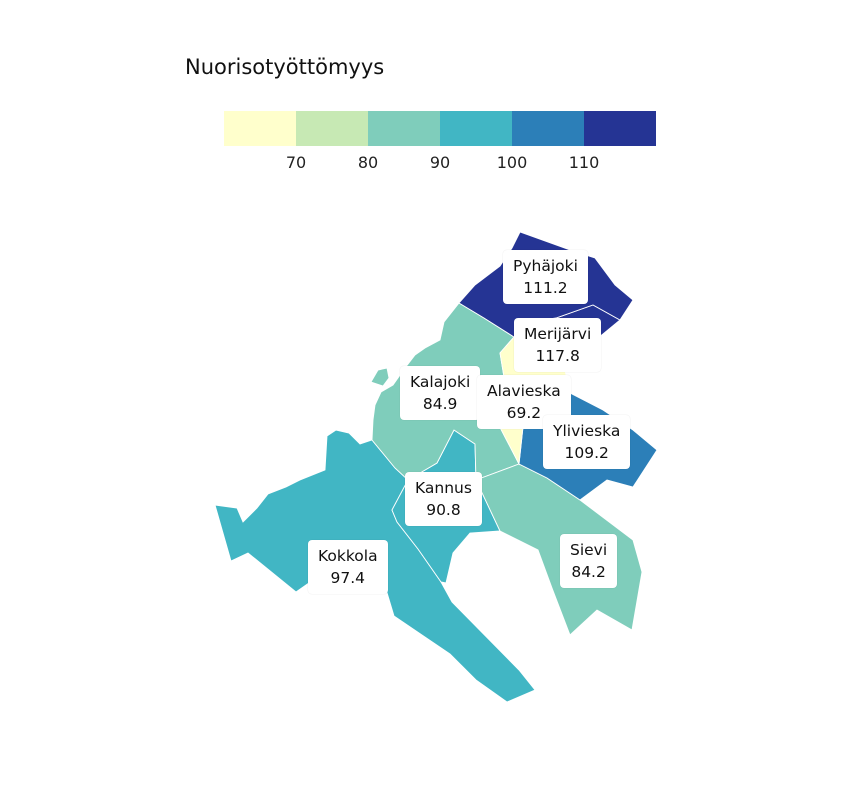 Image resolution: width=864 pixels, height=792 pixels. What do you see at coordinates (440, 393) in the screenshot?
I see `label-kalajoki: Kalajoki 84.9` at bounding box center [440, 393].